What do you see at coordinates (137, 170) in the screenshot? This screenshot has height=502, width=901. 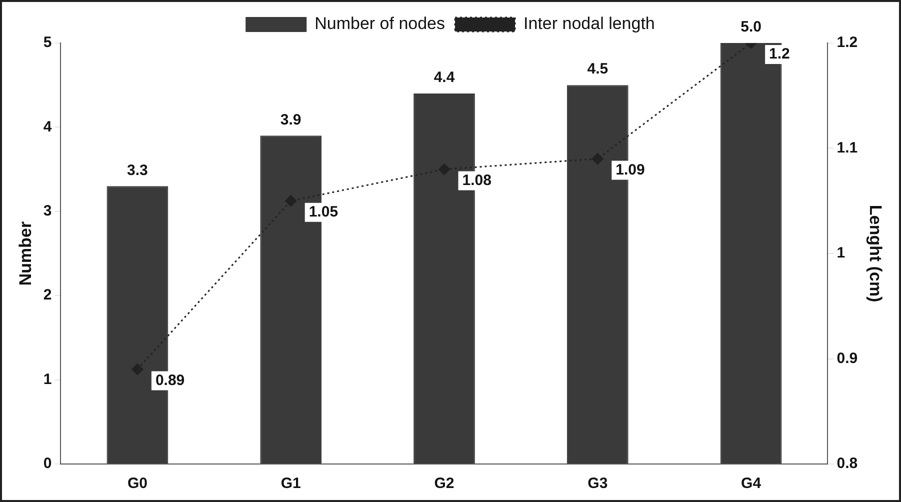 I see `data-label: 3.3` at bounding box center [137, 170].